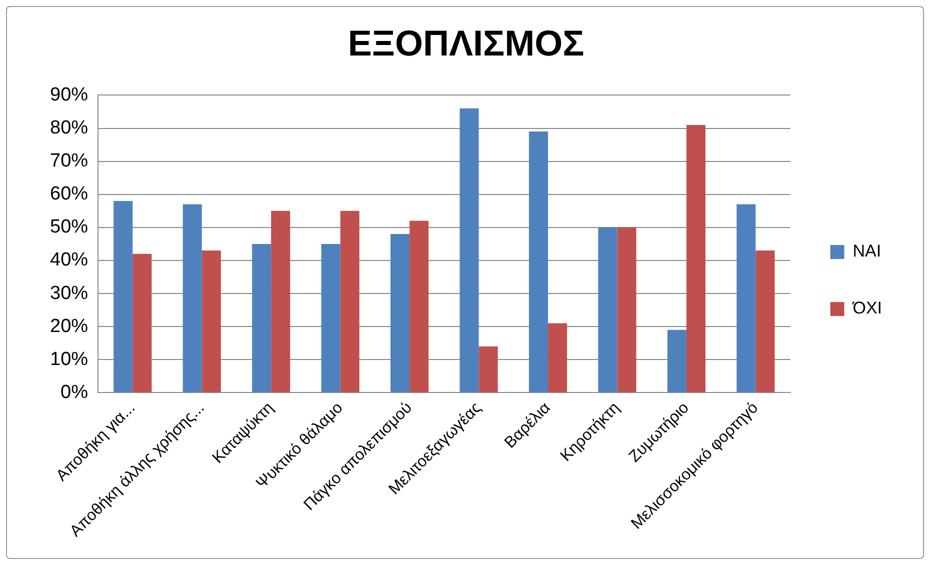  What do you see at coordinates (69, 127) in the screenshot?
I see `y-tick-label: 80%` at bounding box center [69, 127].